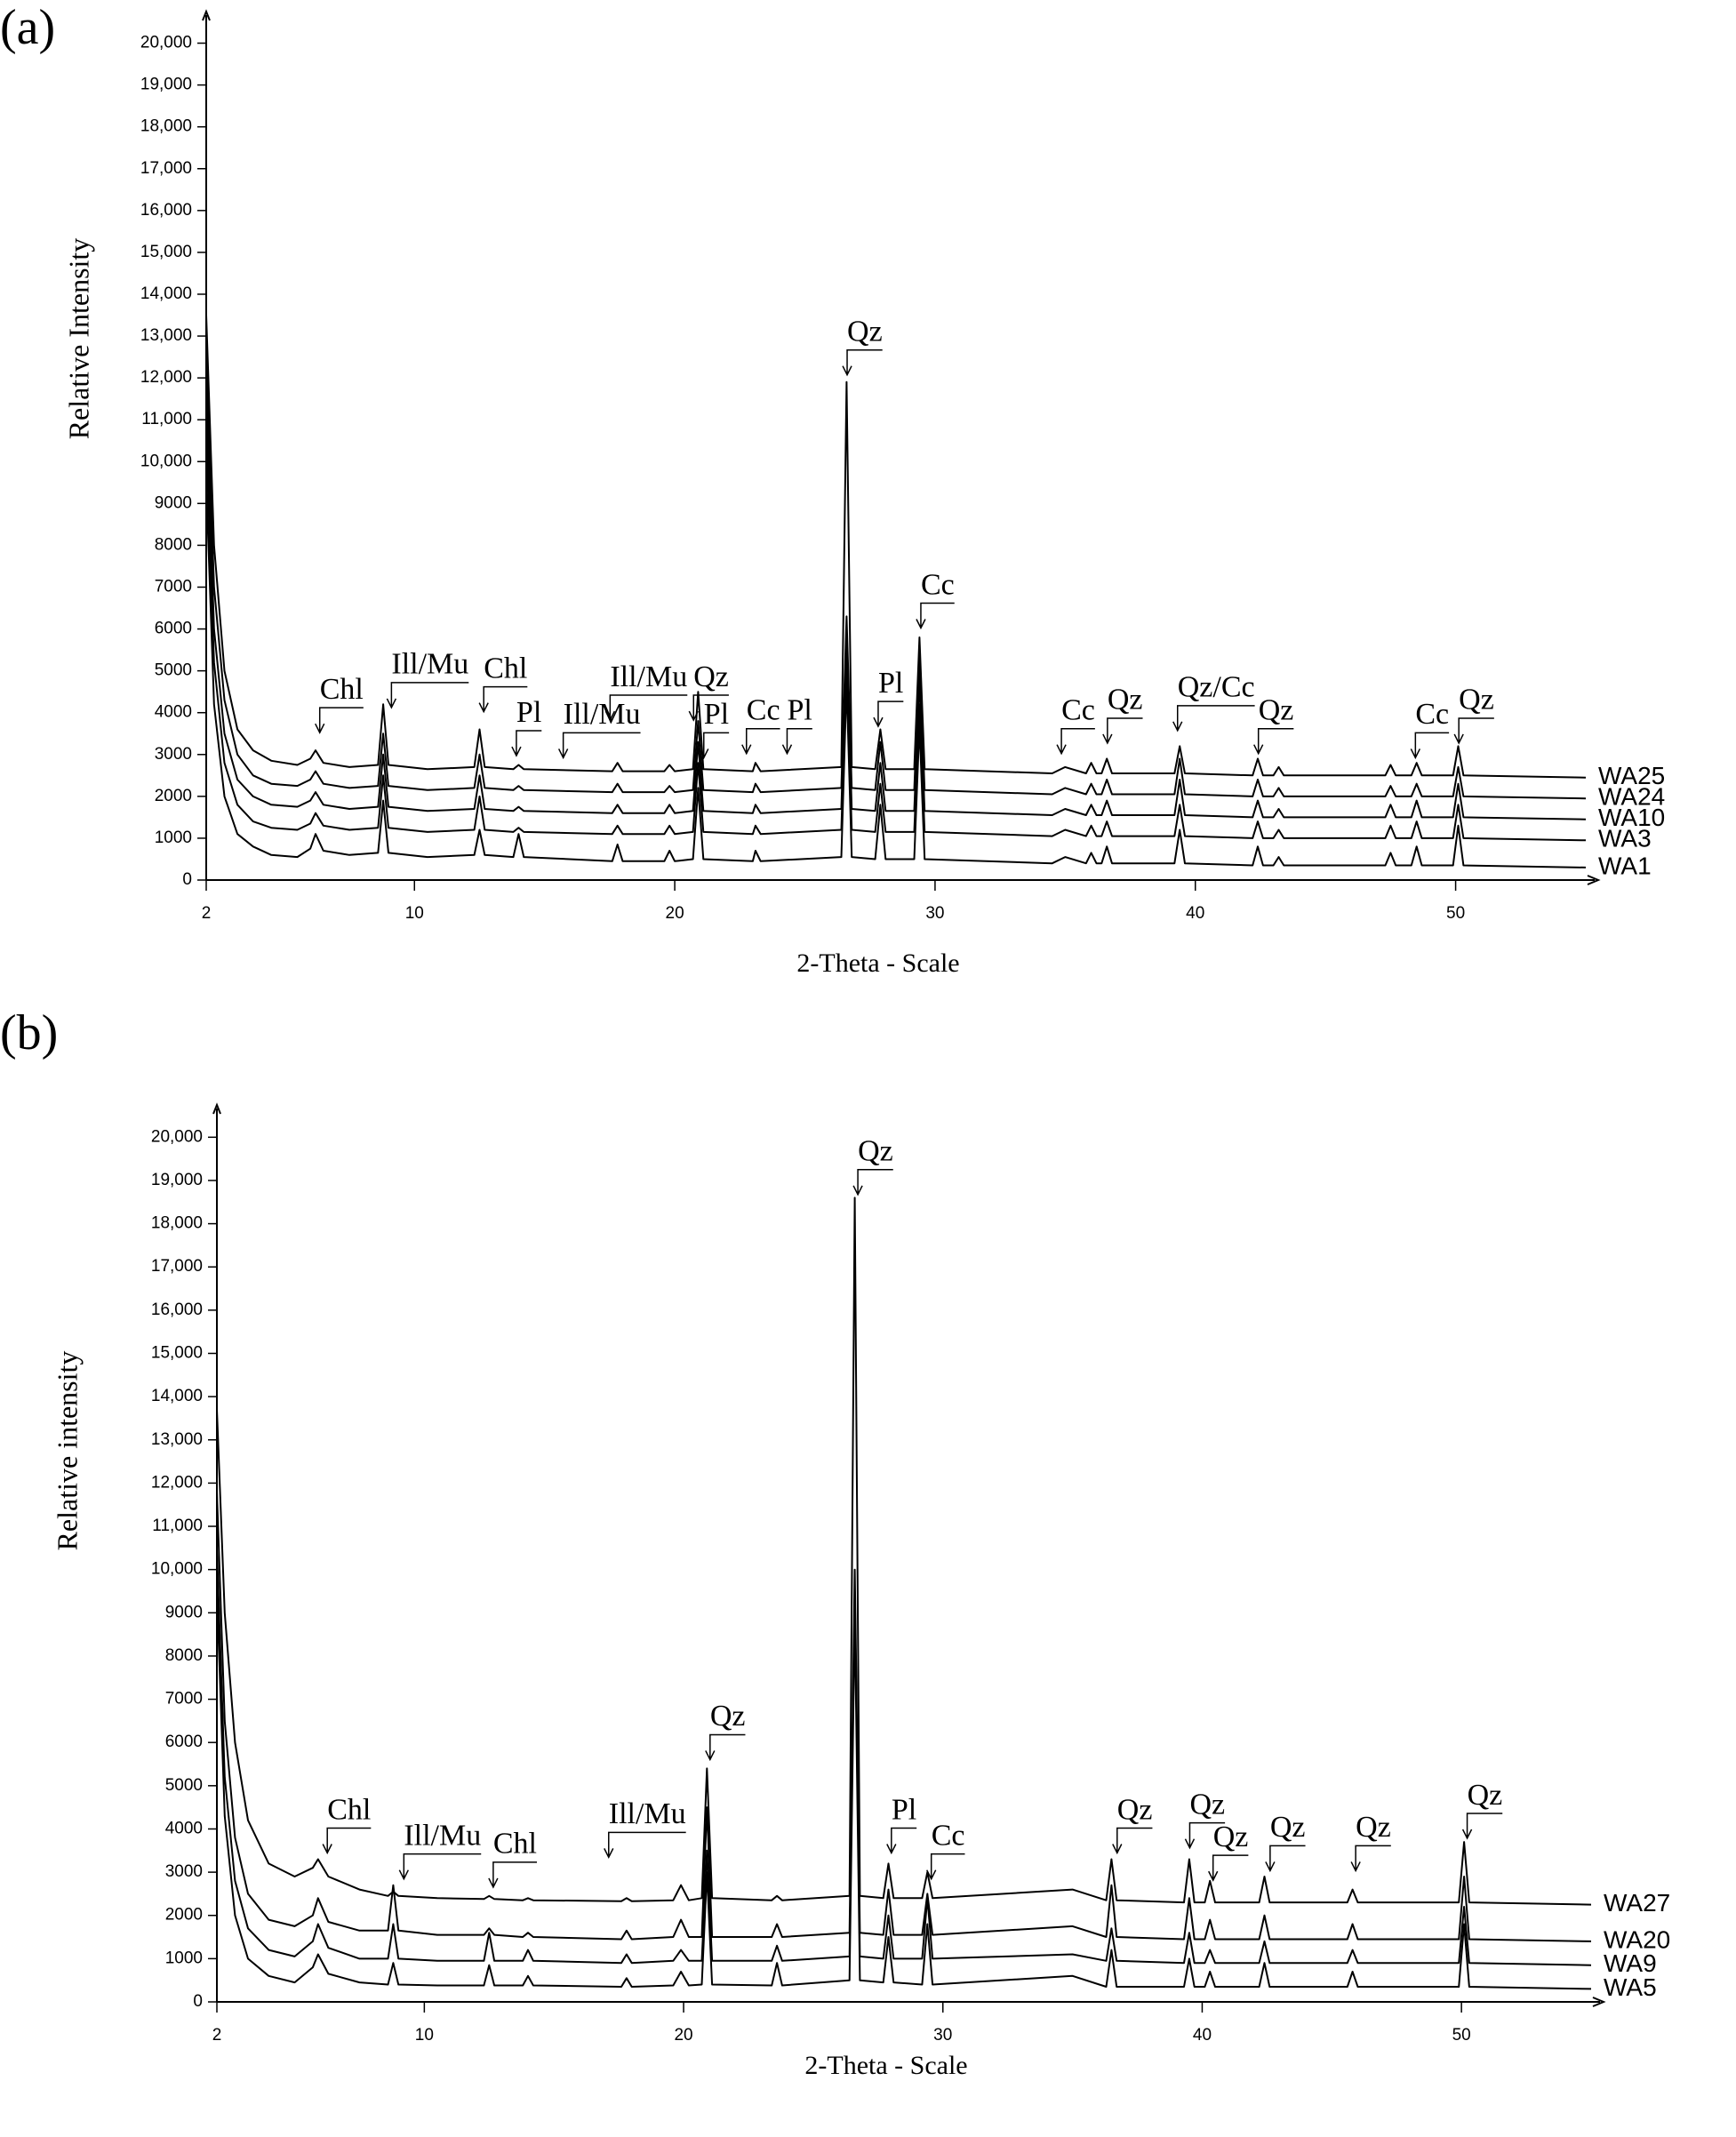 This screenshot has width=1736, height=2137. Describe the element at coordinates (184, 1871) in the screenshot. I see `y-tick-label: 3000` at that location.